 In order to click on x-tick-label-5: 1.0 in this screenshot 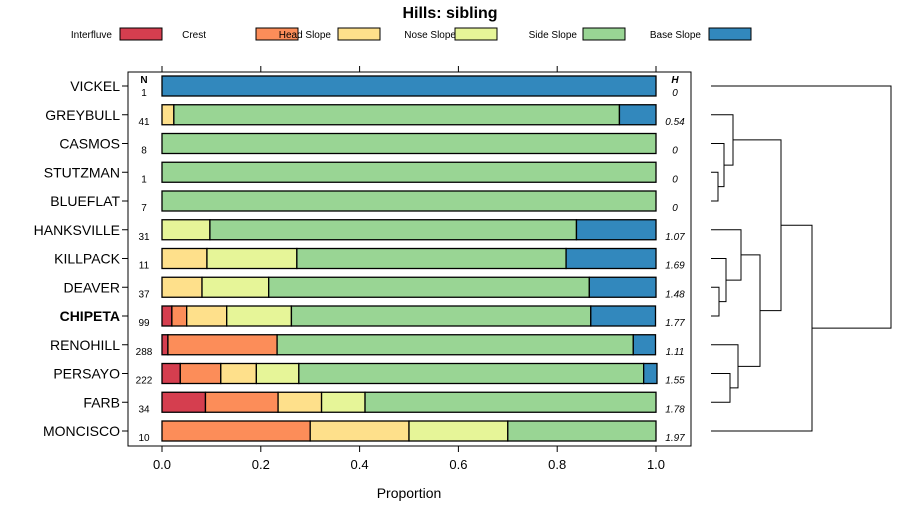, I will do `click(656, 464)`.